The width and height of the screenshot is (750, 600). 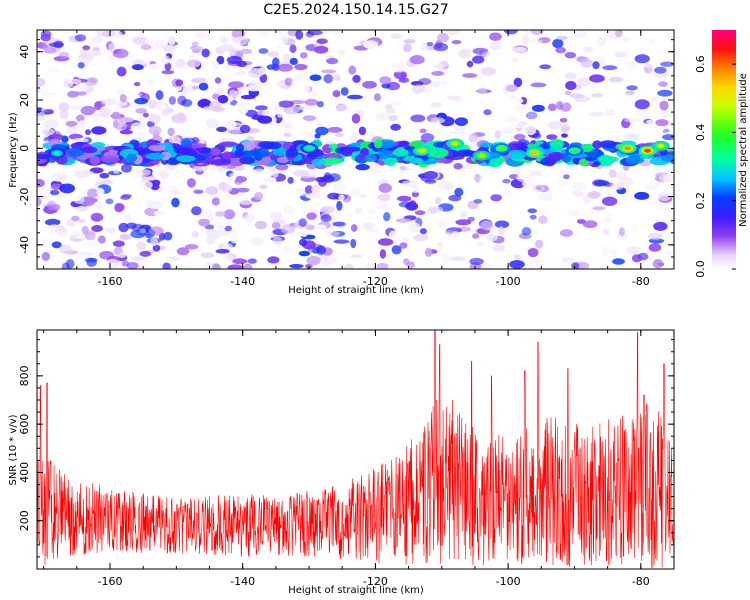 What do you see at coordinates (24, 100) in the screenshot?
I see `spectrogram-y-tick-label: 20` at bounding box center [24, 100].